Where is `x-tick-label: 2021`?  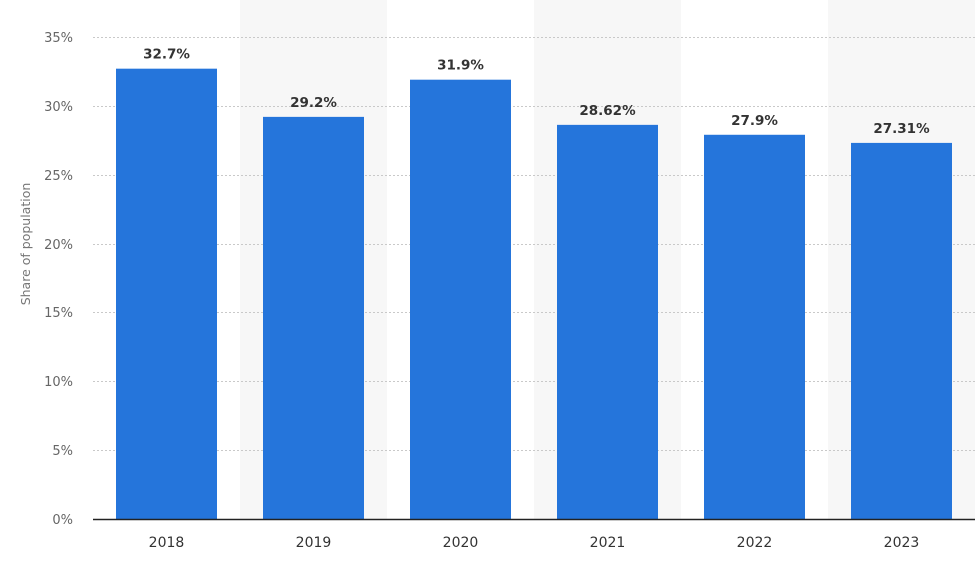 x-tick-label: 2021 is located at coordinates (608, 543).